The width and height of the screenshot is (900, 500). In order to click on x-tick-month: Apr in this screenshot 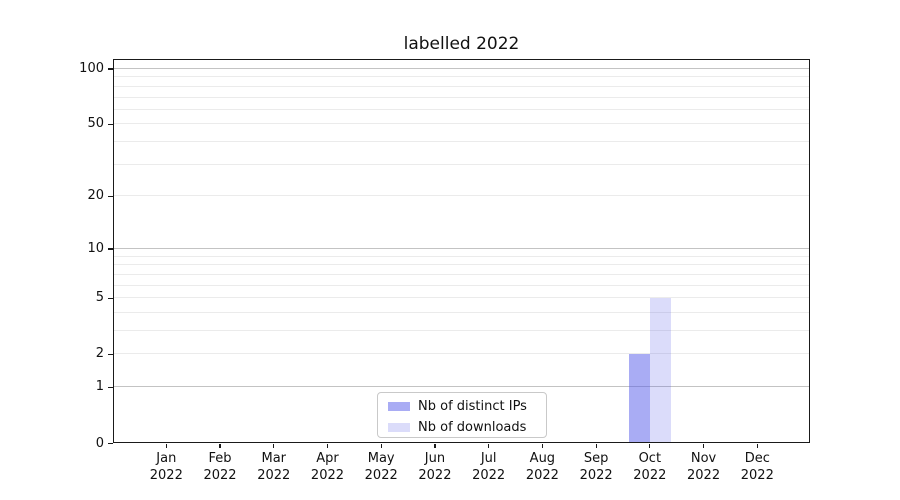, I will do `click(327, 458)`.